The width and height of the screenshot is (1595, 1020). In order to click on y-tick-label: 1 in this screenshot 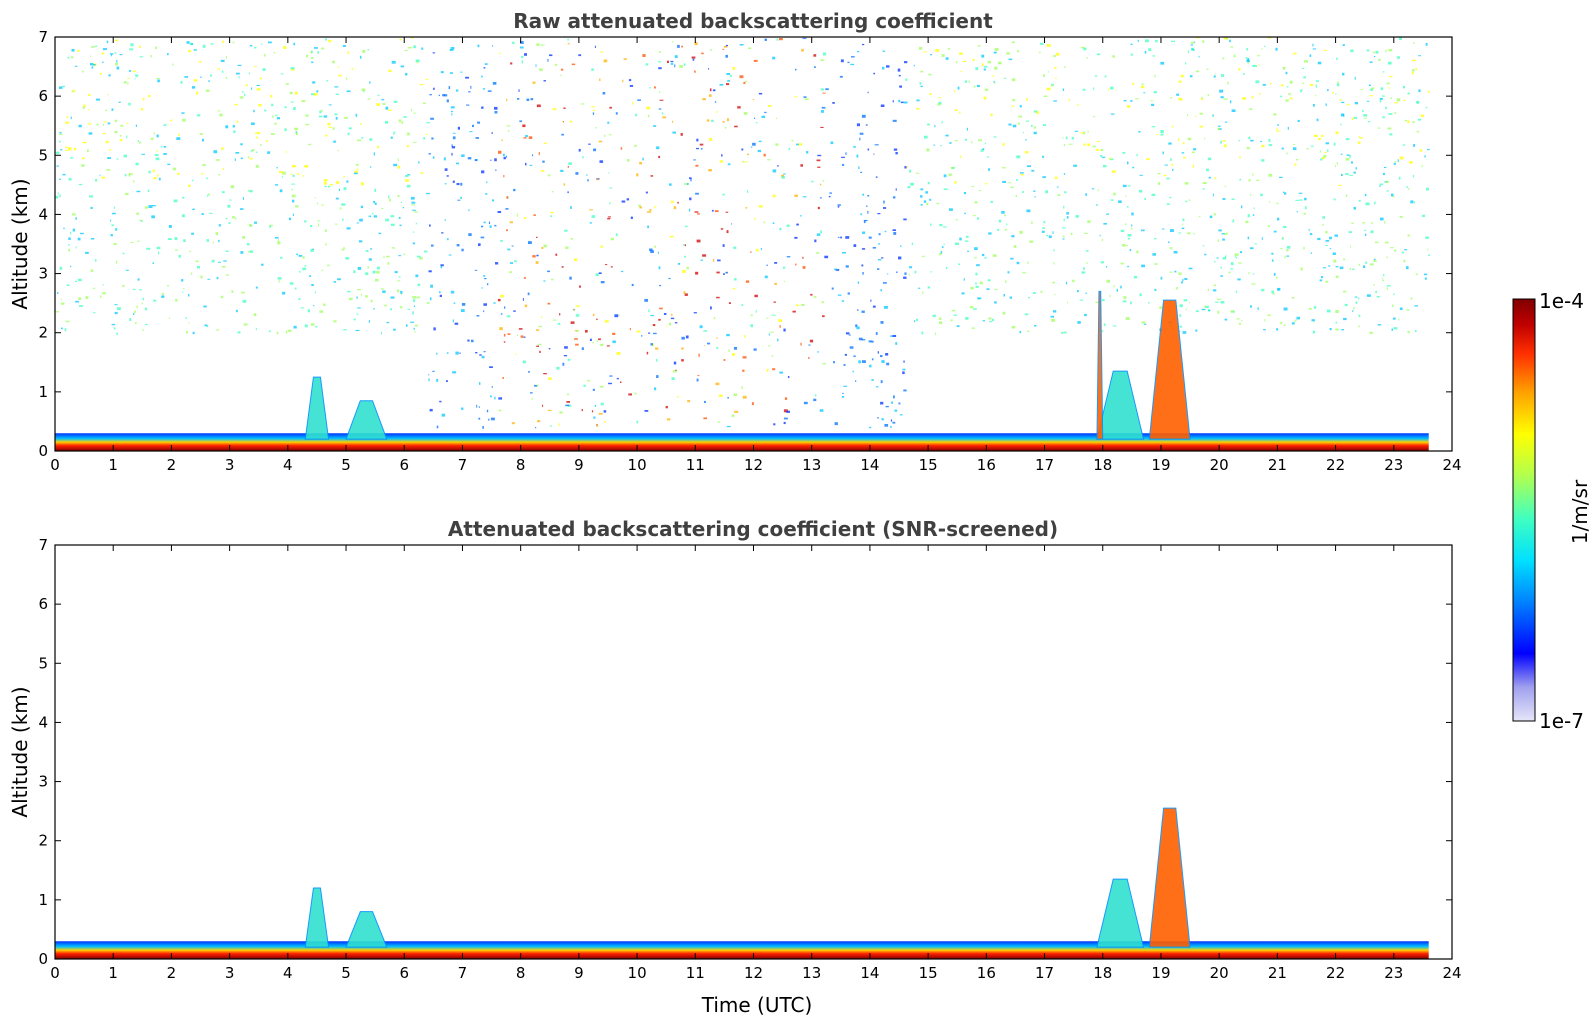, I will do `click(43, 900)`.